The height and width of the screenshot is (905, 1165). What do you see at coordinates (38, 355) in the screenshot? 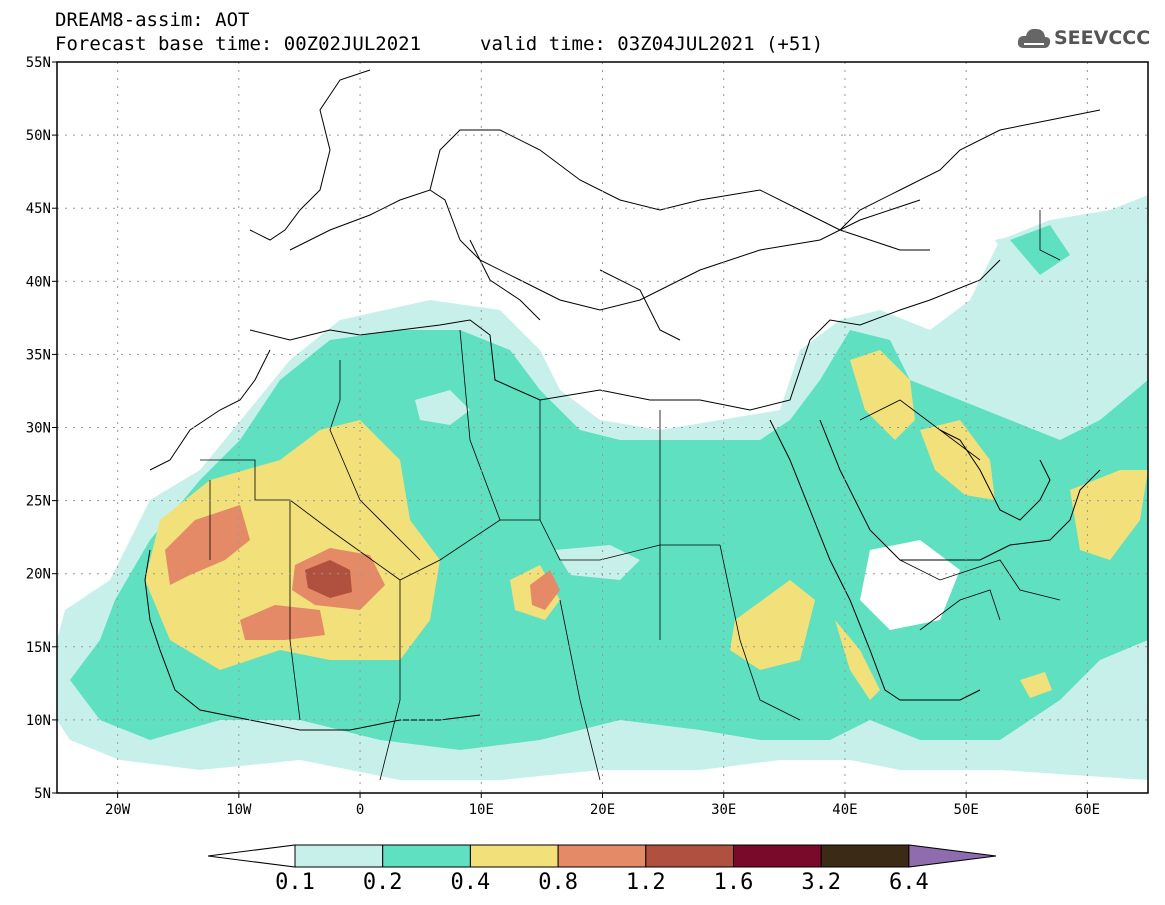
I see `lat-label: 35N` at bounding box center [38, 355].